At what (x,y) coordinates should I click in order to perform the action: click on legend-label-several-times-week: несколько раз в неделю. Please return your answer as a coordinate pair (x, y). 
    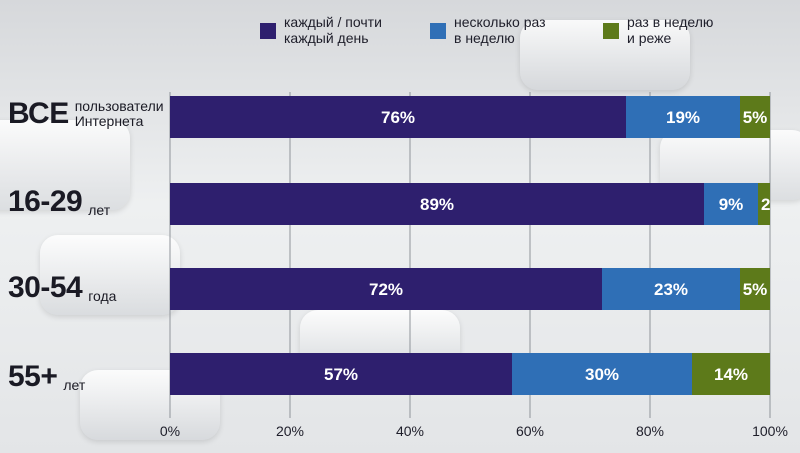
    Looking at the image, I should click on (500, 30).